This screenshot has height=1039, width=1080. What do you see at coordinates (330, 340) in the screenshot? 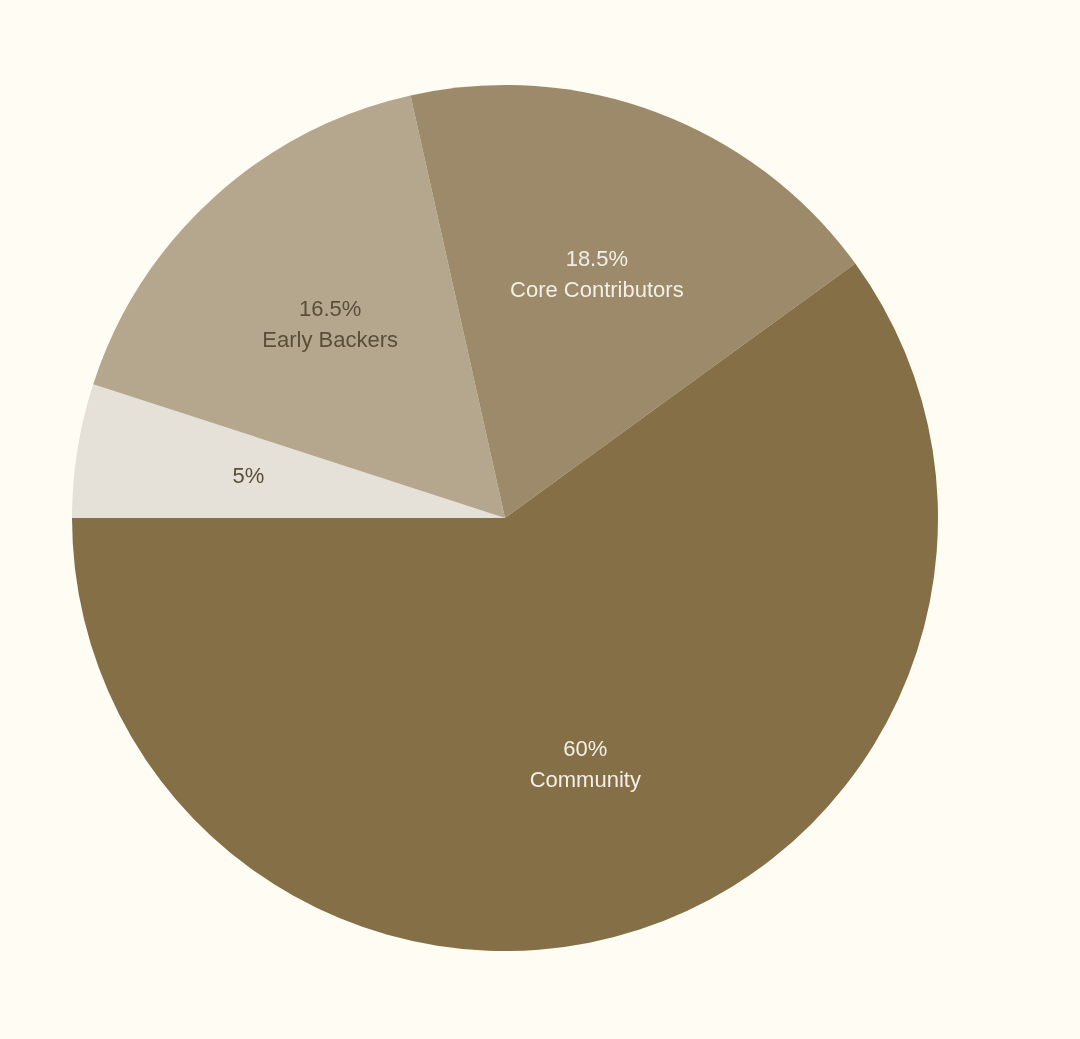
I see `slice-label: Early Backers` at bounding box center [330, 340].